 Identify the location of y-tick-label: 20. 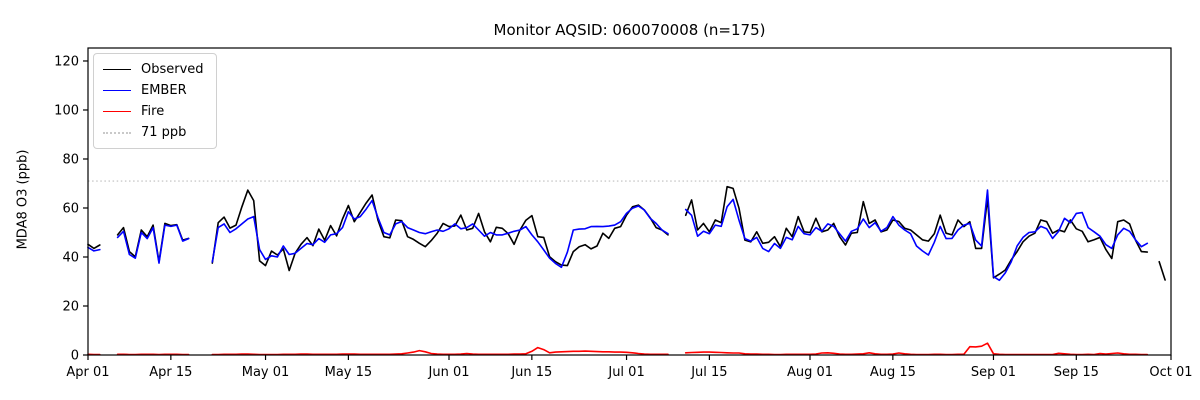
(70, 306).